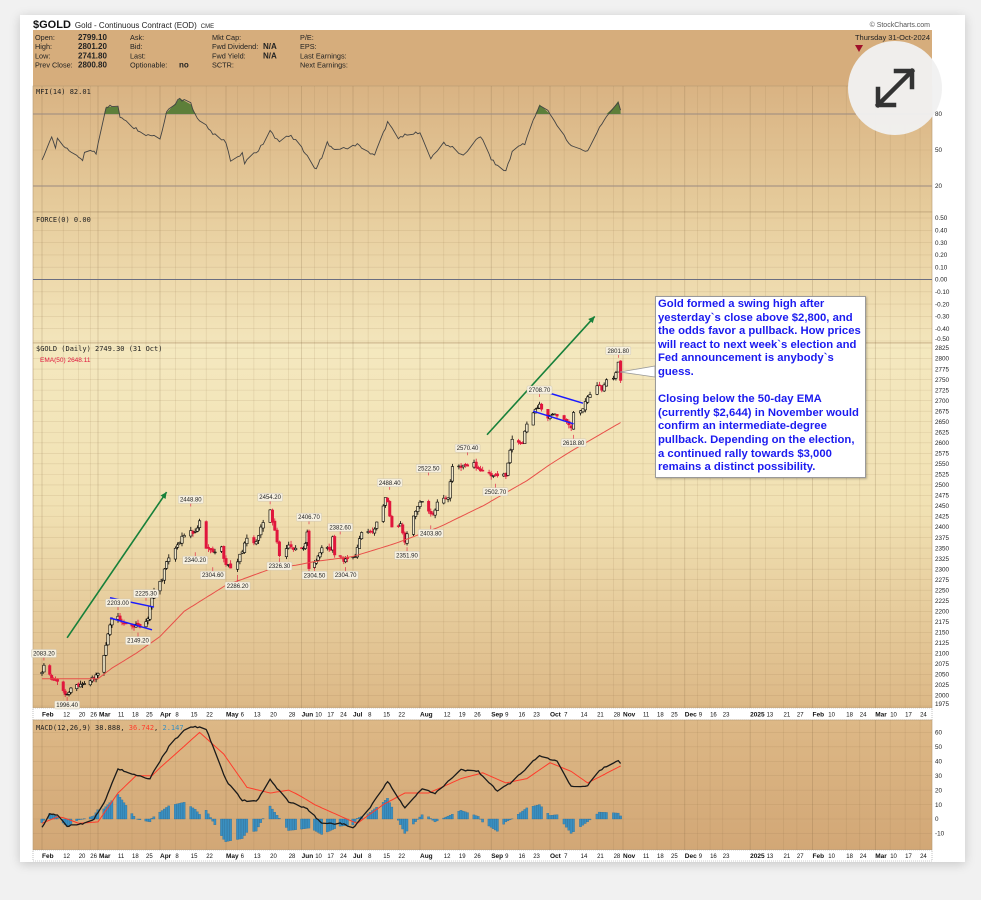 This screenshot has height=900, width=981. What do you see at coordinates (942, 380) in the screenshot?
I see `y-tick-label: 2750` at bounding box center [942, 380].